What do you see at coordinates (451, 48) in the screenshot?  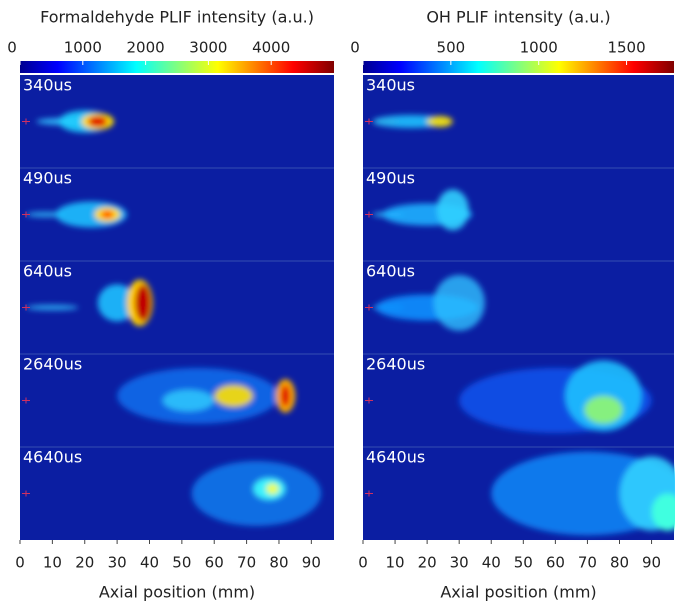 I see `colorbar-tick-label: 500` at bounding box center [451, 48].